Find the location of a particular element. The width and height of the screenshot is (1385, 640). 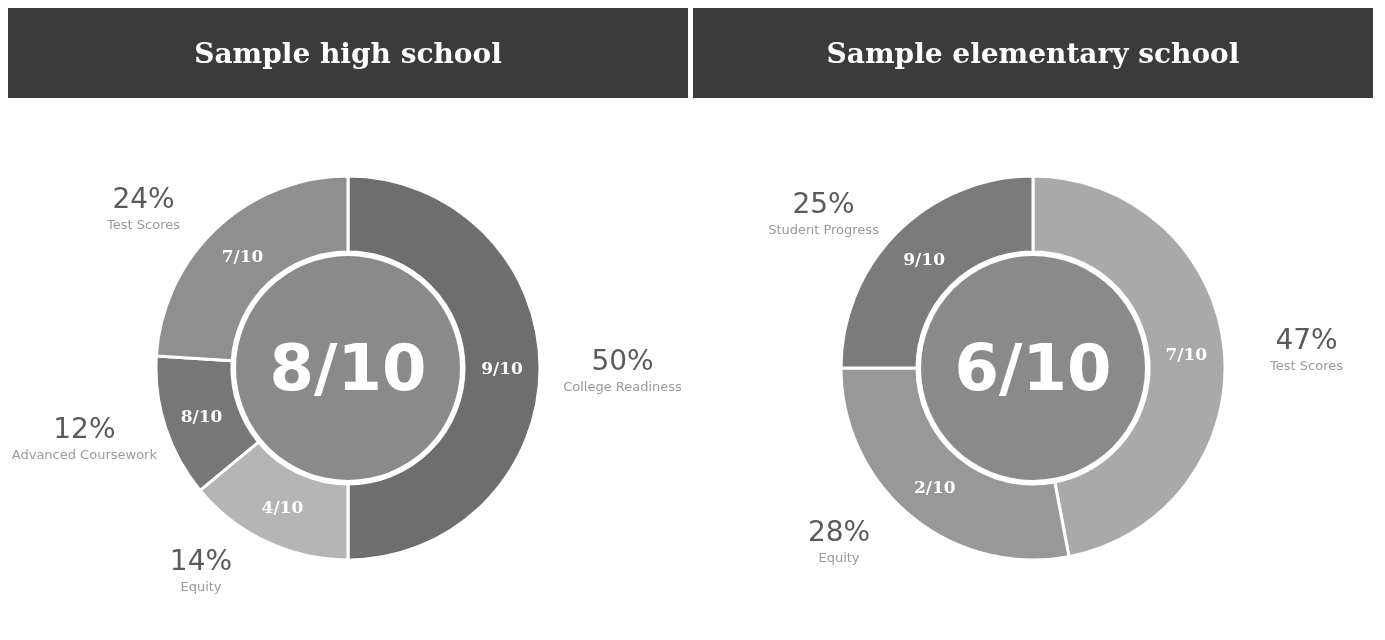

data-label: 50% is located at coordinates (622, 360).